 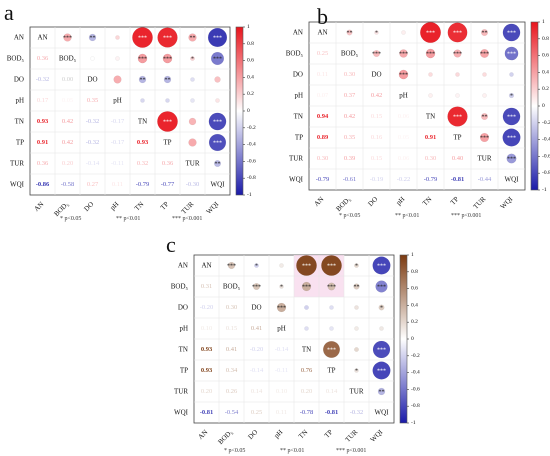 I want to click on panel-letter-b: b, so click(x=322, y=16).